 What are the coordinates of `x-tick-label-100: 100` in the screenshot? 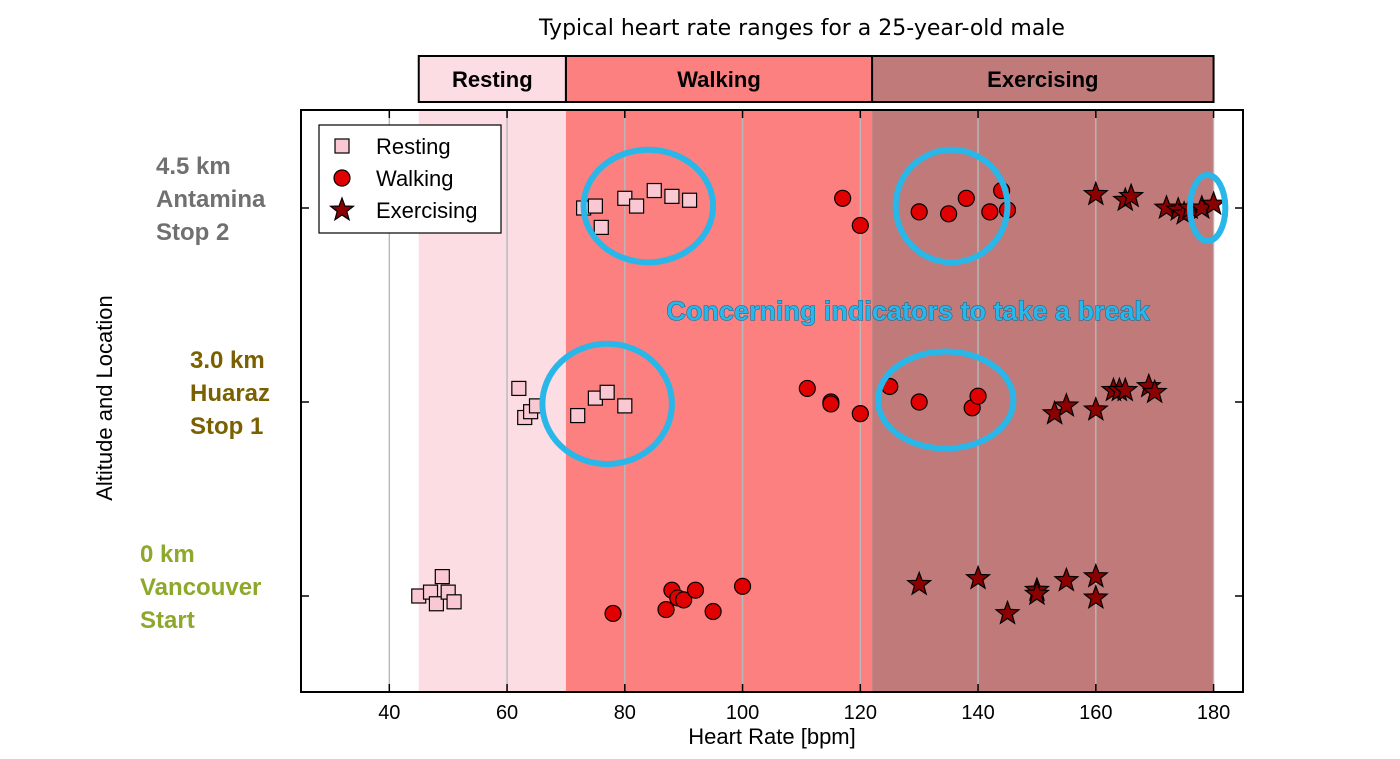 It's located at (742, 713).